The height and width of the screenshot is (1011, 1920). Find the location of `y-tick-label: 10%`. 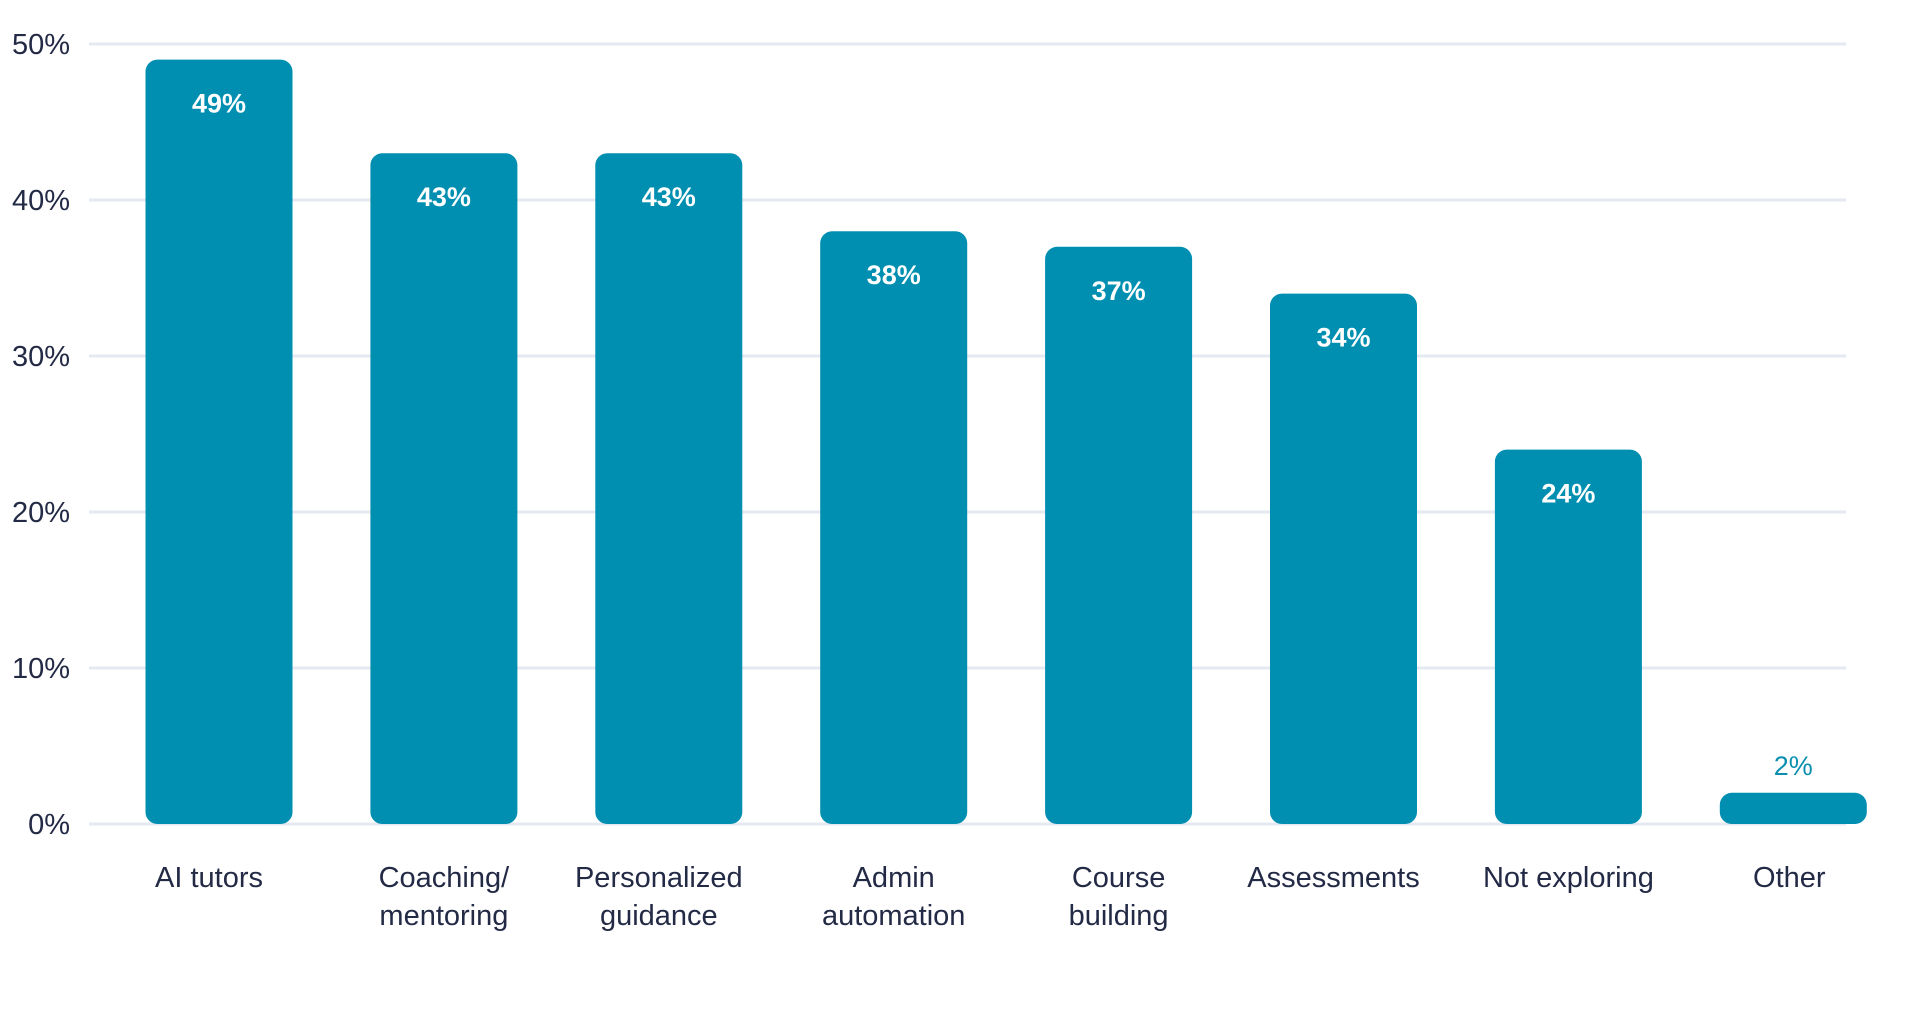

y-tick-label: 10% is located at coordinates (41, 669).